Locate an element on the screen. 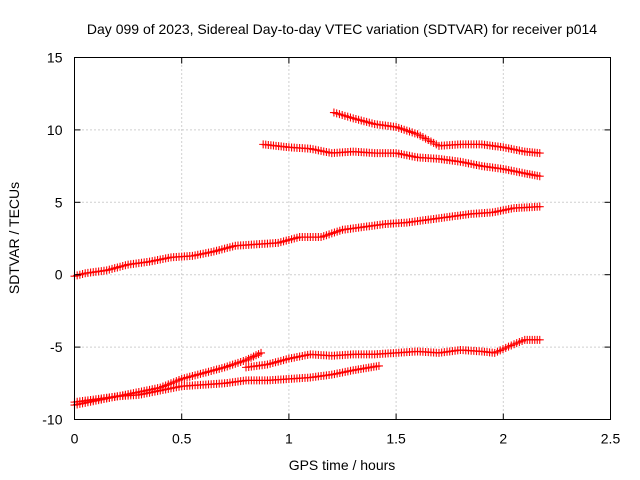  y-tick-label: 15 is located at coordinates (55, 58).